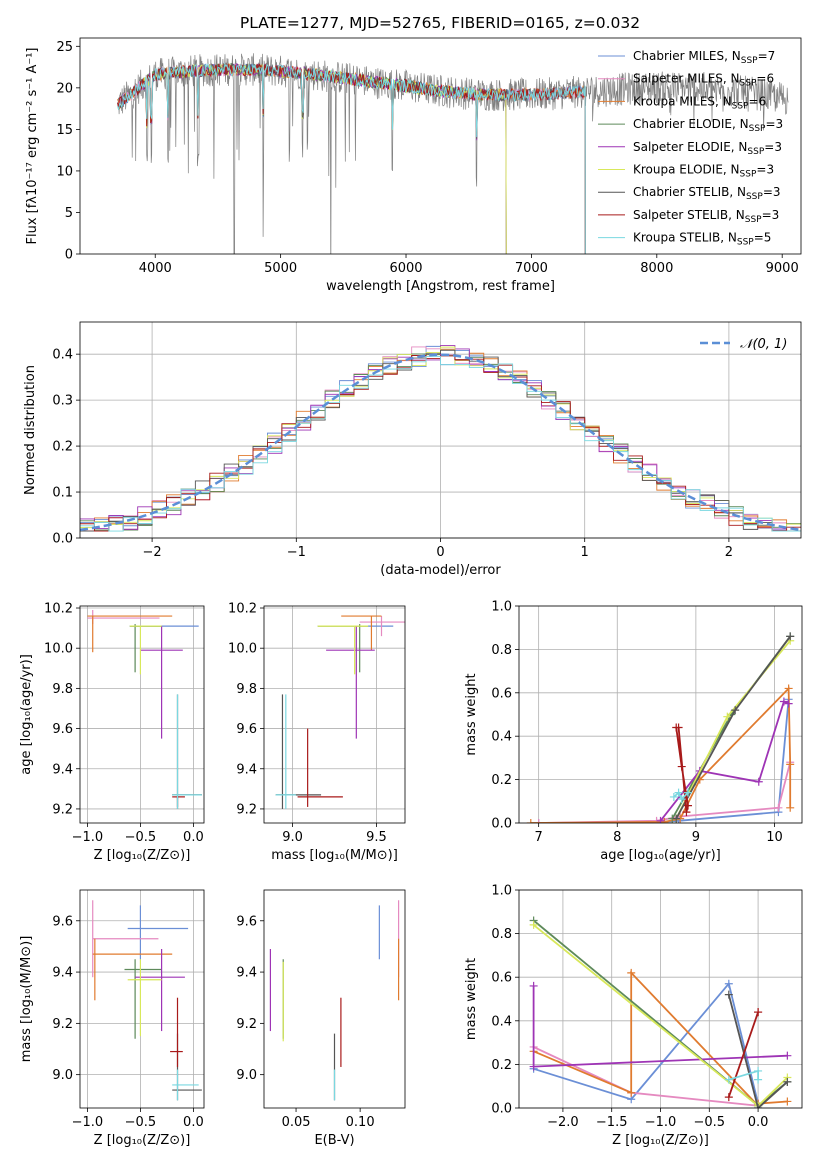 This screenshot has height=1170, width=819. What do you see at coordinates (763, 344) in the screenshot?
I see `legend-label: 𝒩(0, 1)` at bounding box center [763, 344].